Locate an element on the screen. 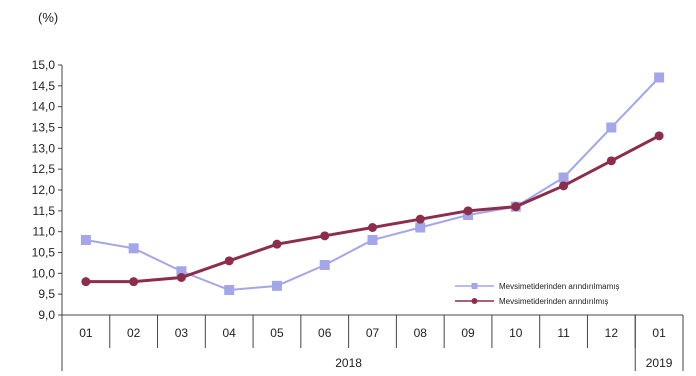 The image size is (696, 376). x-tick-label: 08 is located at coordinates (421, 333).